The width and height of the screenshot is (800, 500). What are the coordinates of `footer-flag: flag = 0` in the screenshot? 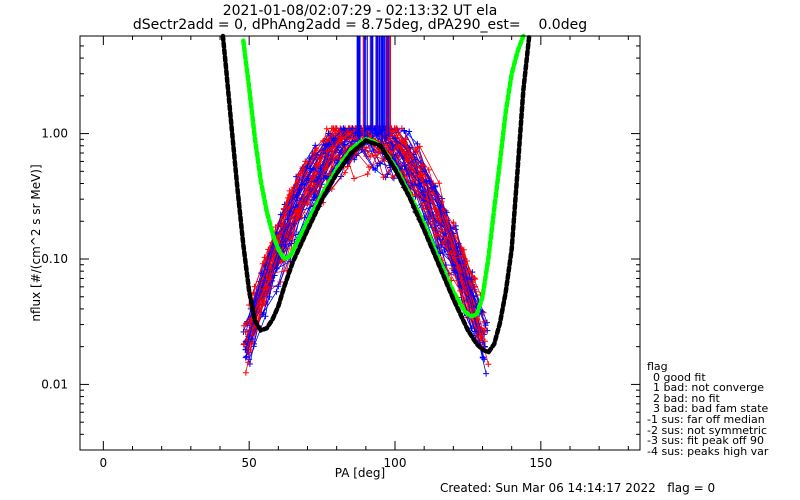 It's located at (691, 488).